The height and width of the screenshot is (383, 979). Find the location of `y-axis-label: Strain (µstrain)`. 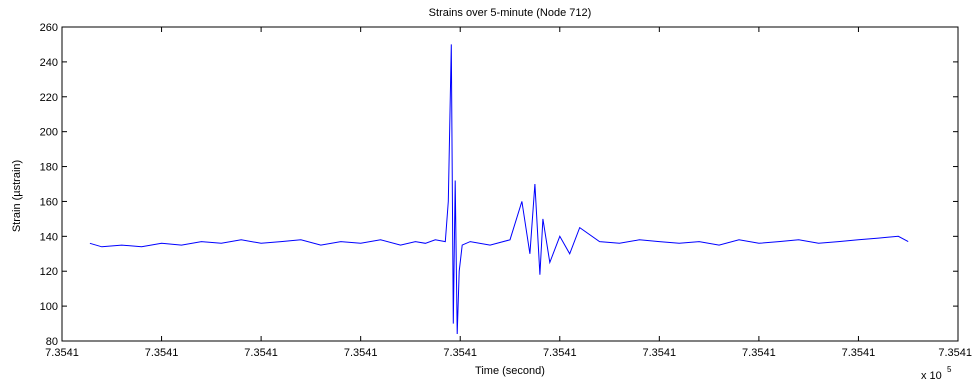

y-axis-label: Strain (µstrain) is located at coordinates (17, 196).